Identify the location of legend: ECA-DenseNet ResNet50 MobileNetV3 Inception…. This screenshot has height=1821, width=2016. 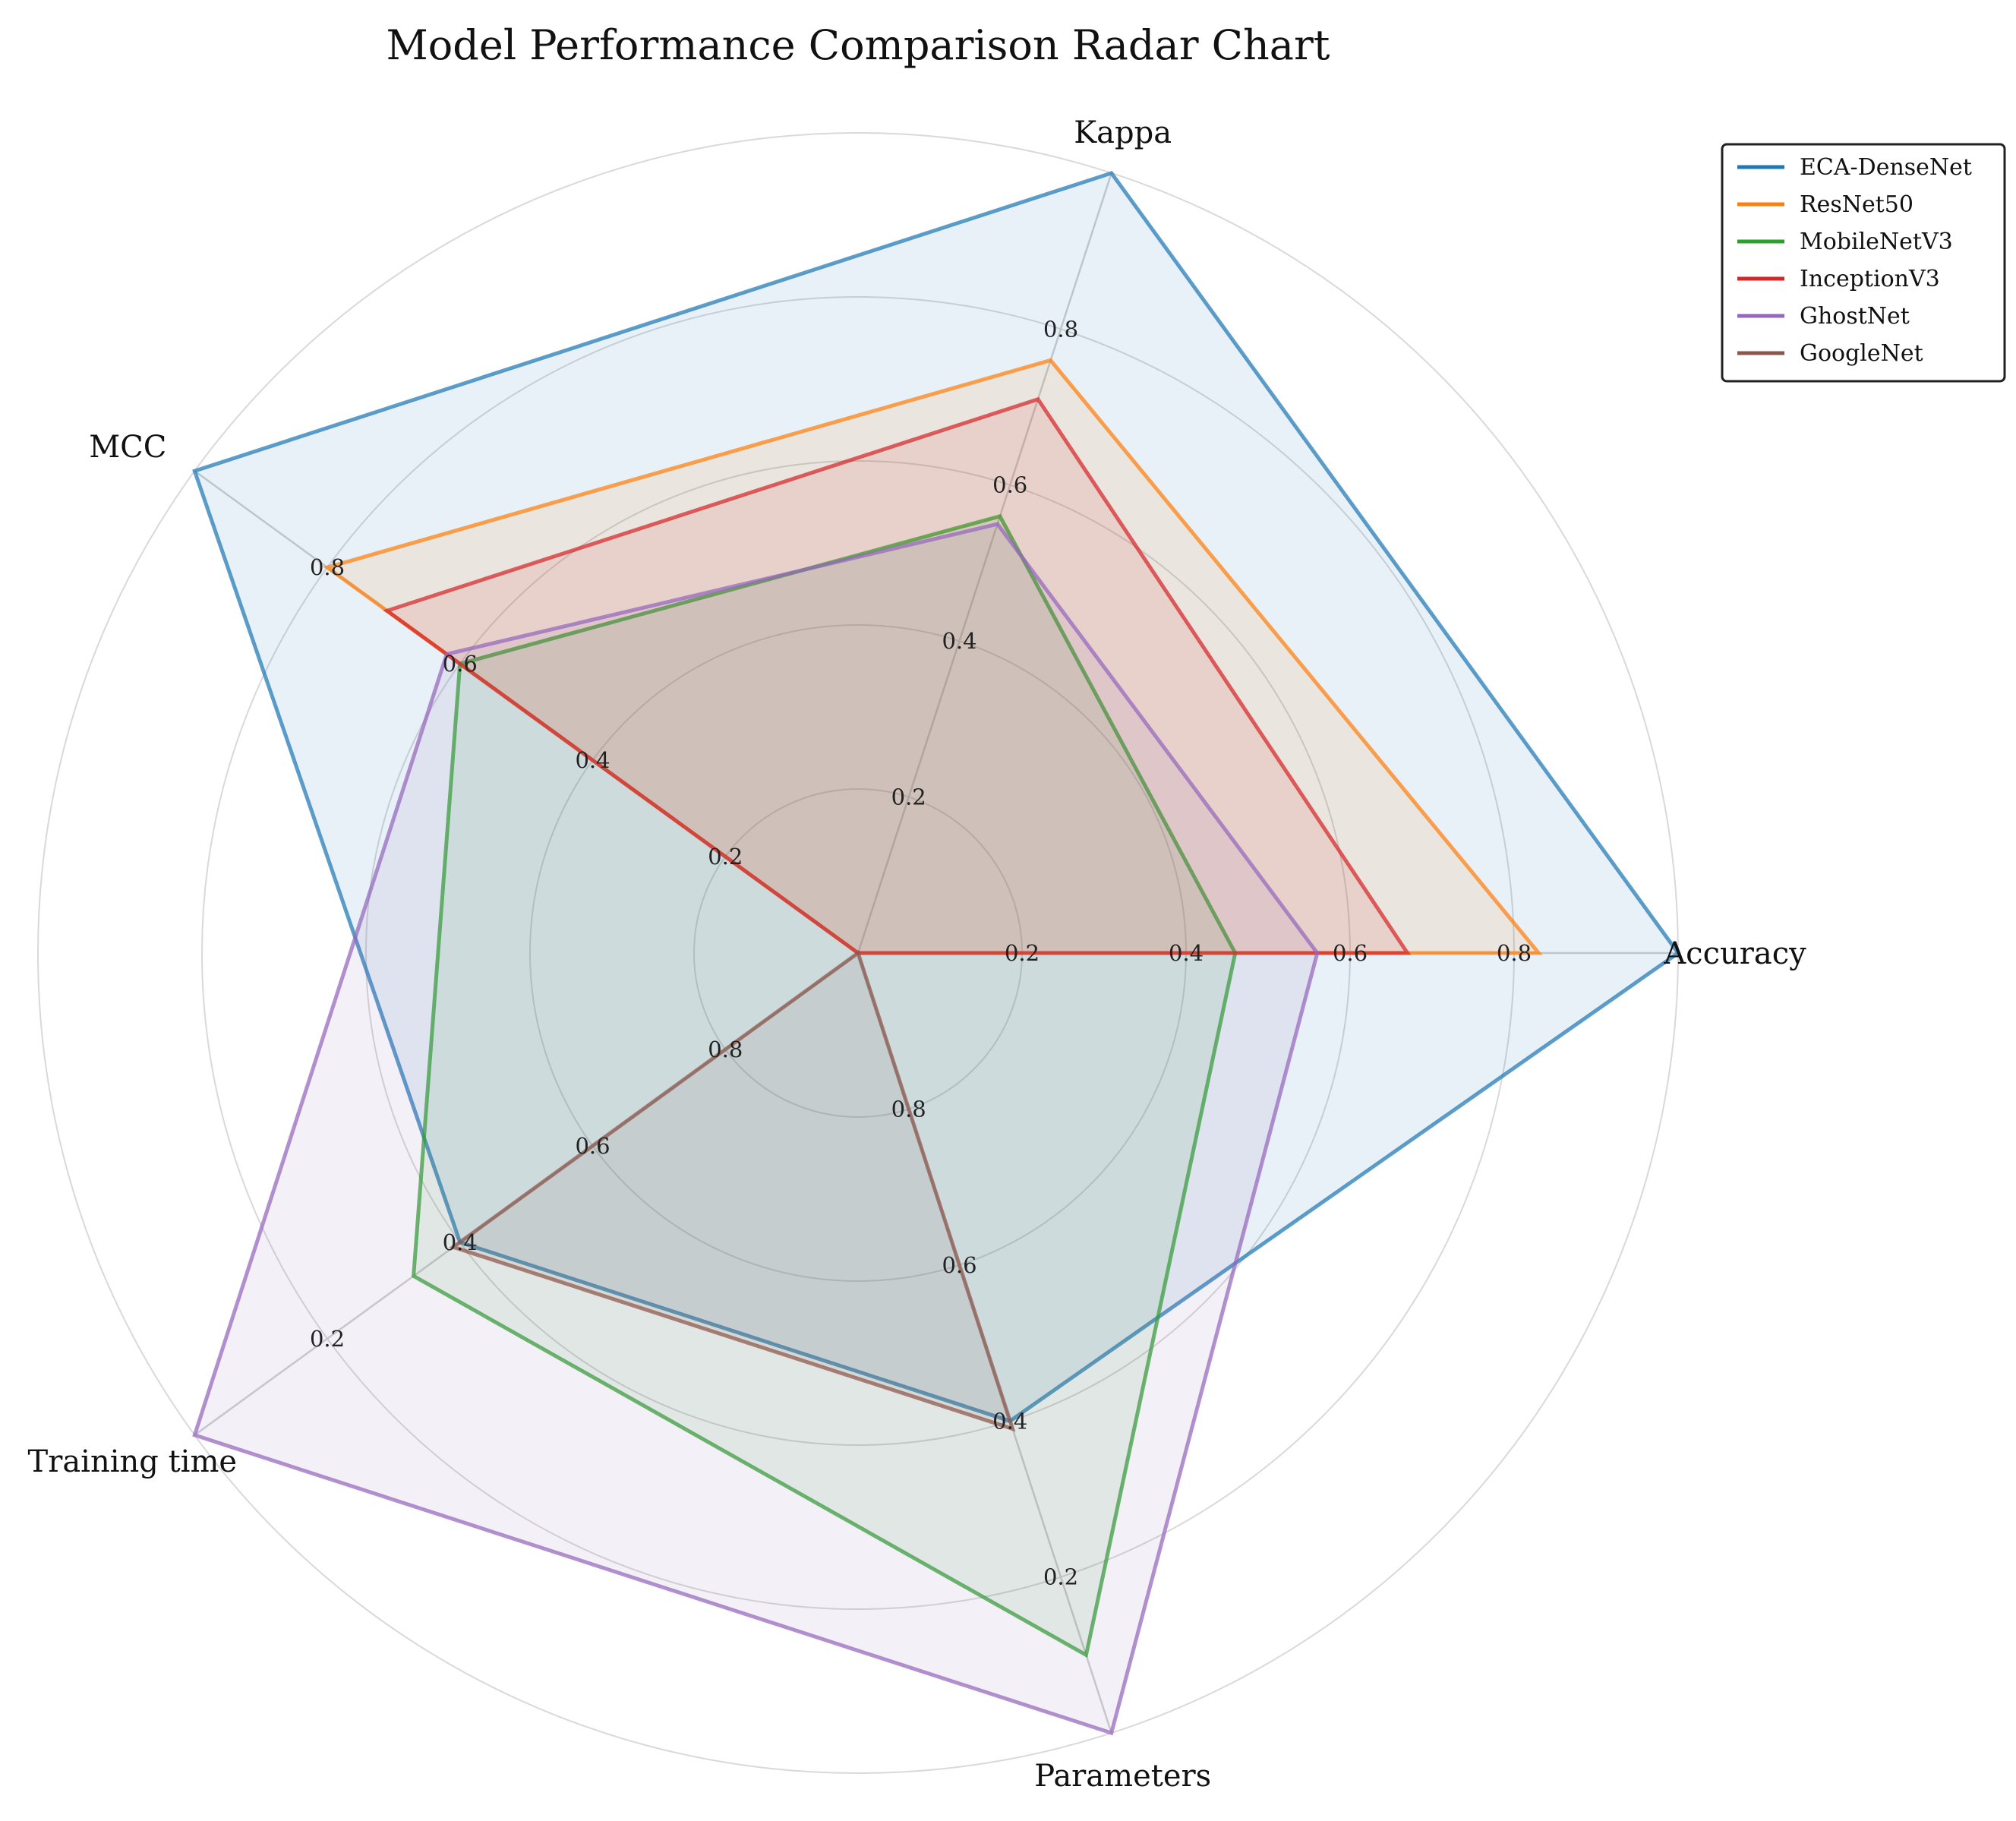
(1864, 263).